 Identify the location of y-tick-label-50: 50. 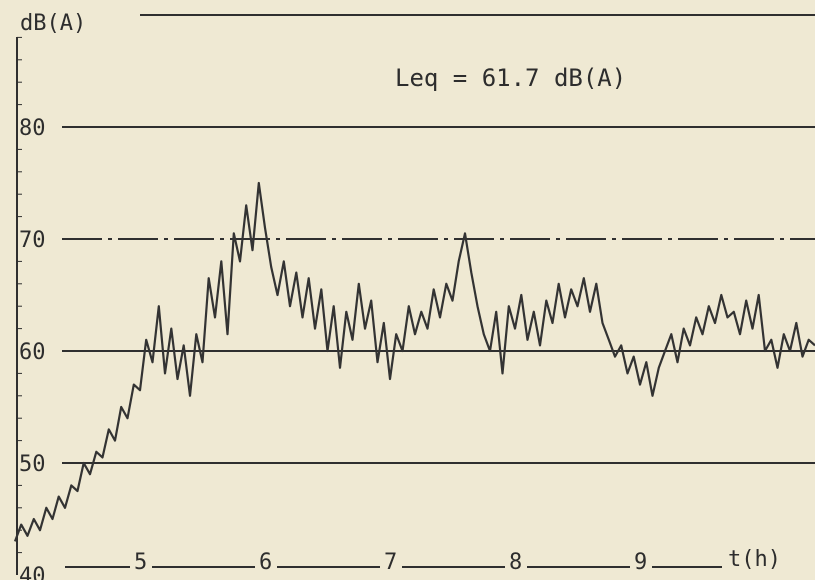
(32, 464).